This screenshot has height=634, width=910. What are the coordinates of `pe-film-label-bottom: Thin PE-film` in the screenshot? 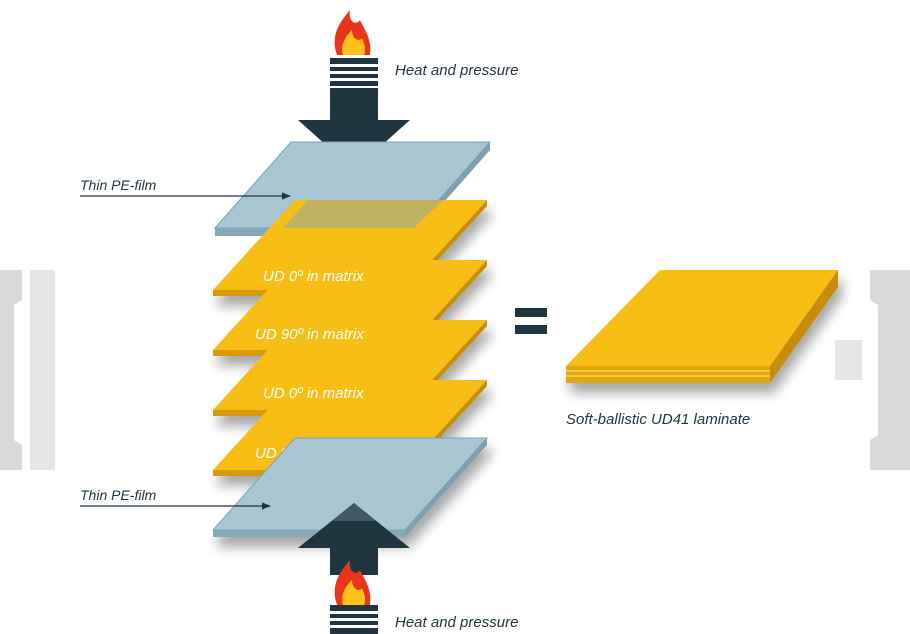 It's located at (118, 495).